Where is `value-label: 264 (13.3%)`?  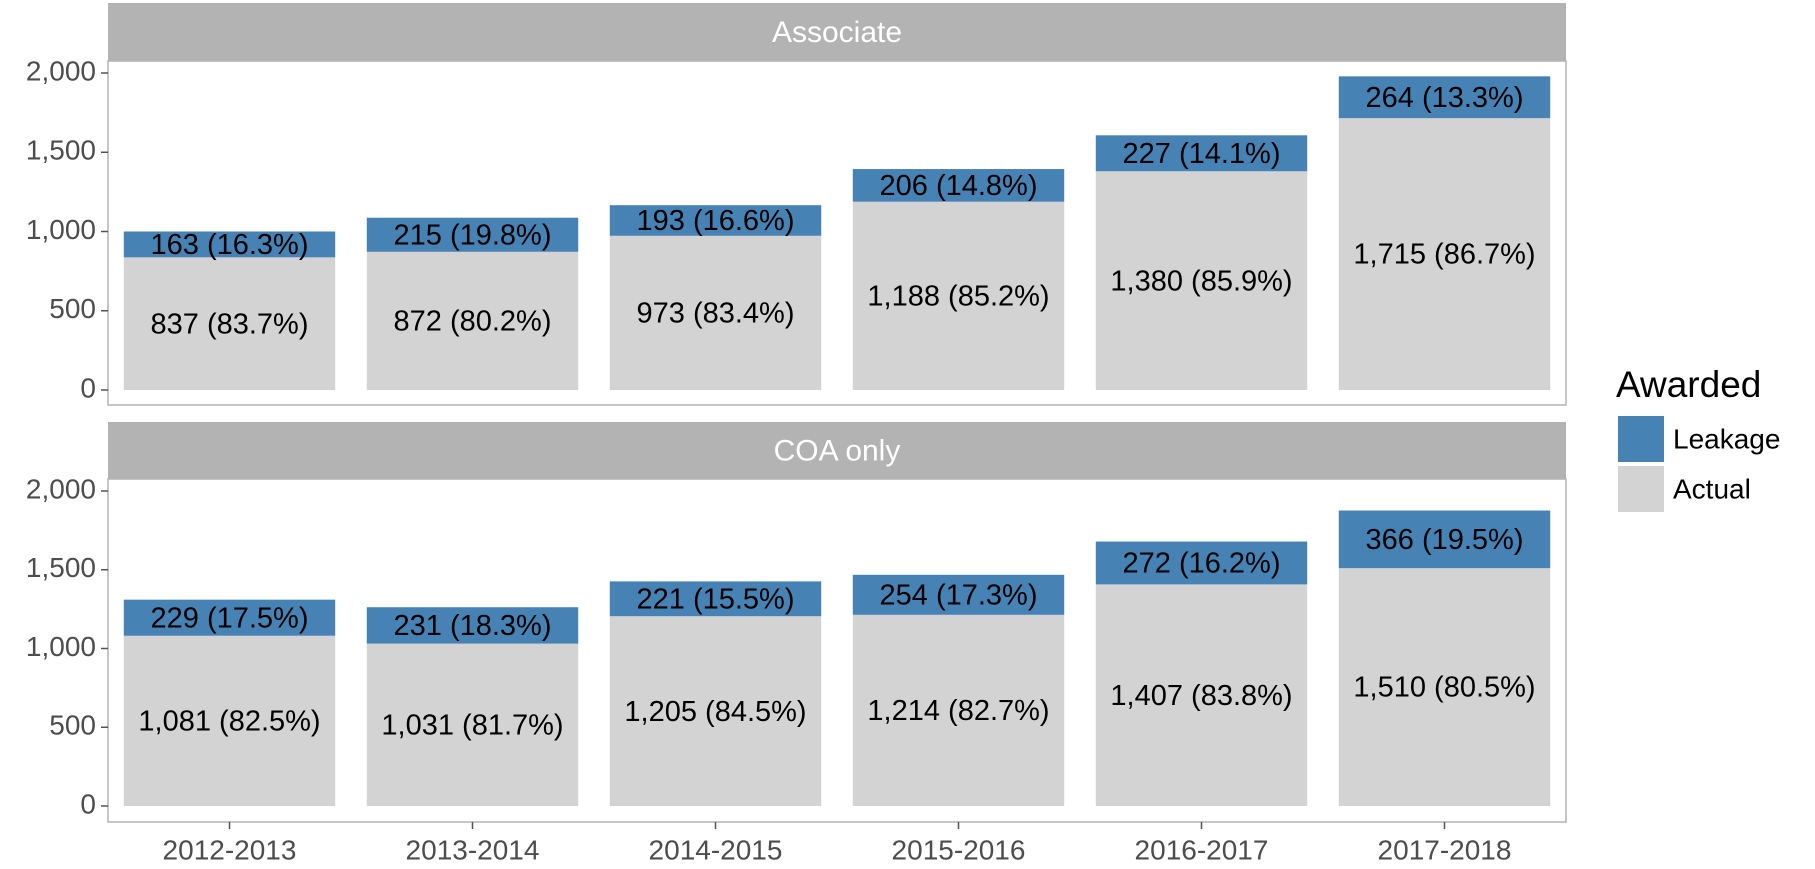 value-label: 264 (13.3%) is located at coordinates (1445, 98).